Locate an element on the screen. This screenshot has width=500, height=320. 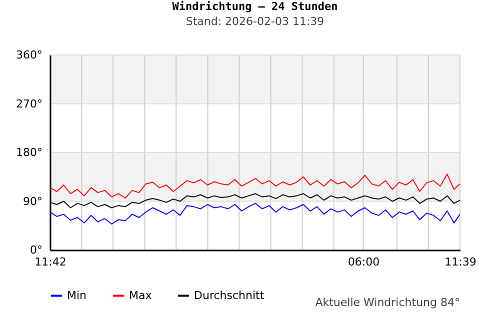
legend-label: Min is located at coordinates (77, 295).